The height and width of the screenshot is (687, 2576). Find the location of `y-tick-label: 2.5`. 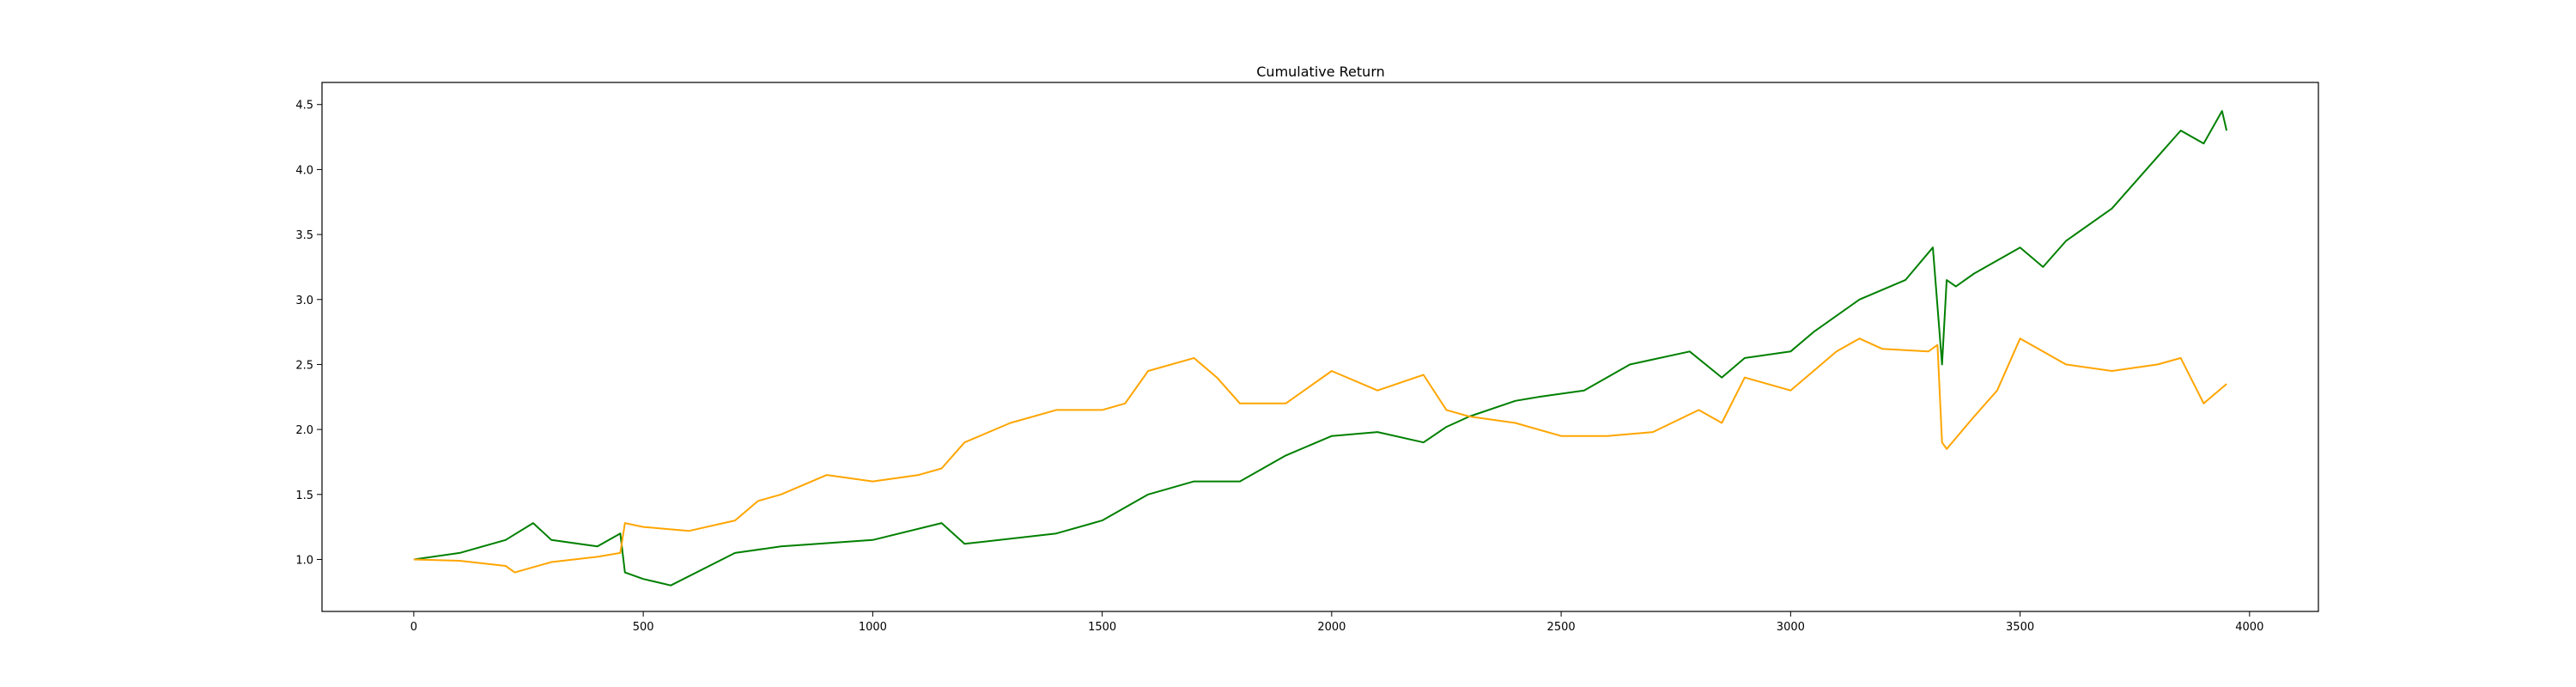

y-tick-label: 2.5 is located at coordinates (304, 365).